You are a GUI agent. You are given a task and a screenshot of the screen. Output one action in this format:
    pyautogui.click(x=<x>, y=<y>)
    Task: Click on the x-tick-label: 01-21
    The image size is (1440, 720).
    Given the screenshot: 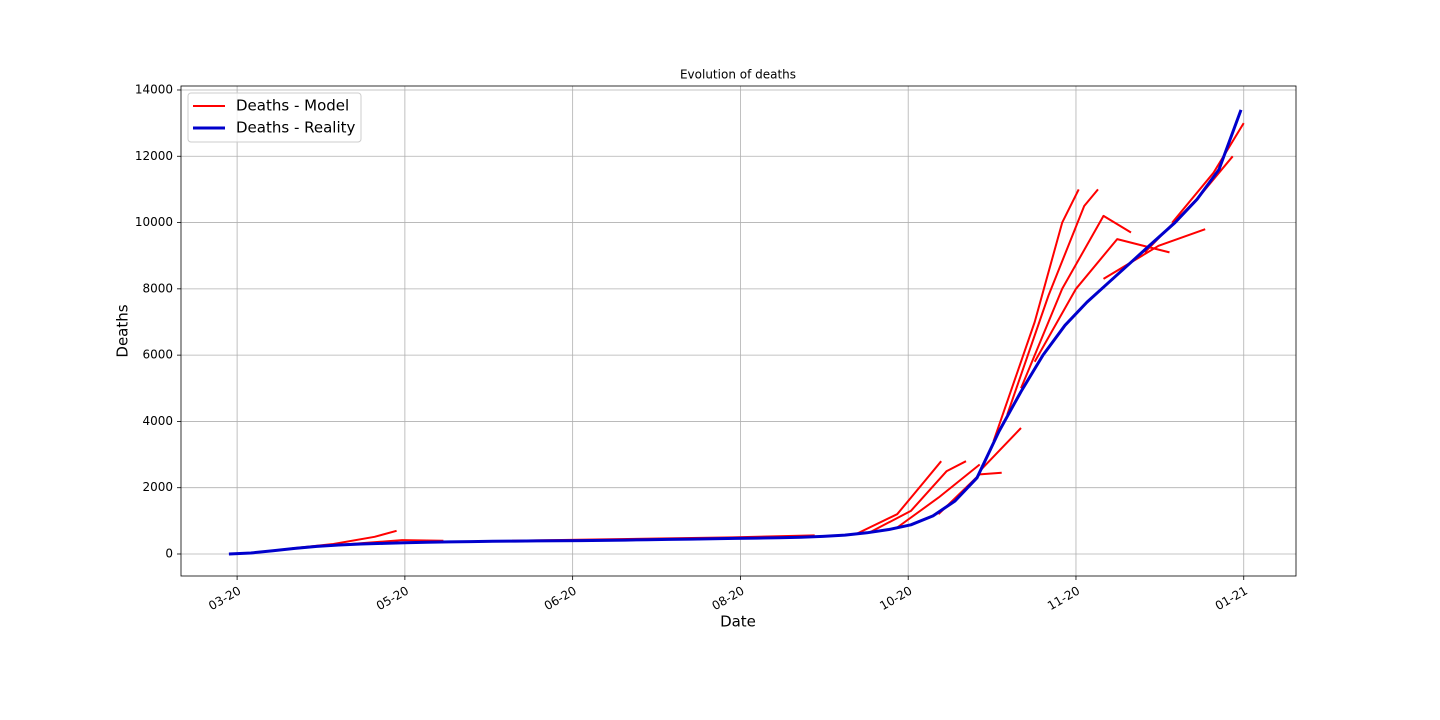 What is the action you would take?
    pyautogui.click(x=1231, y=599)
    